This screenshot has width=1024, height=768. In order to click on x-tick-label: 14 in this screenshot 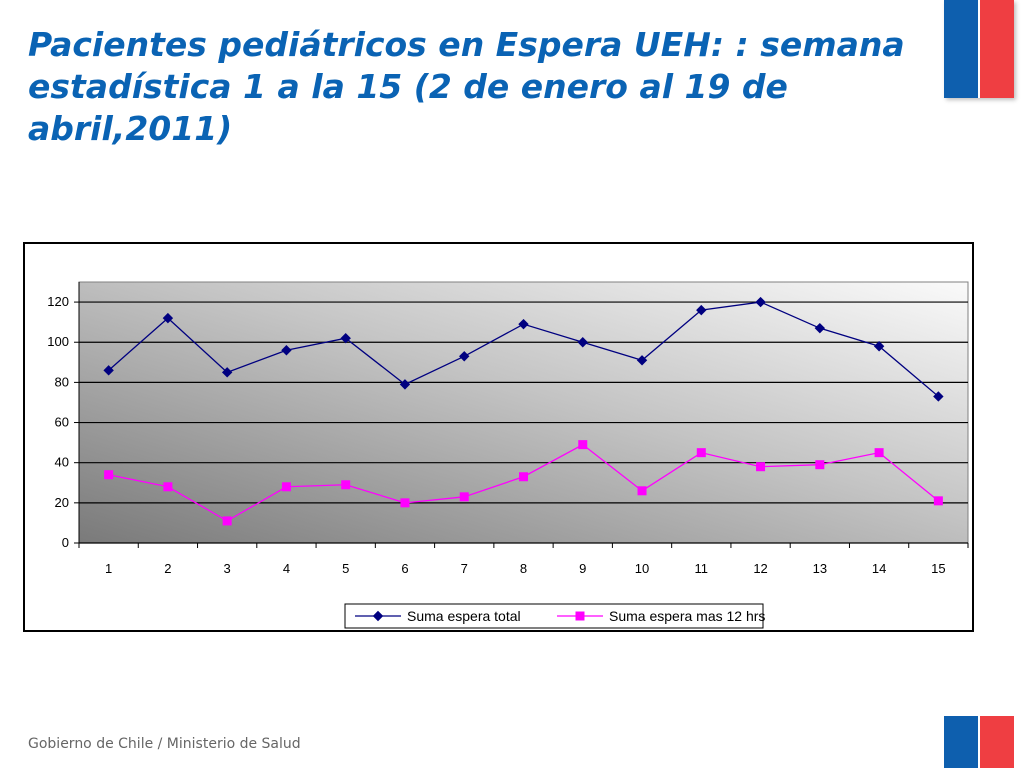, I will do `click(879, 568)`.